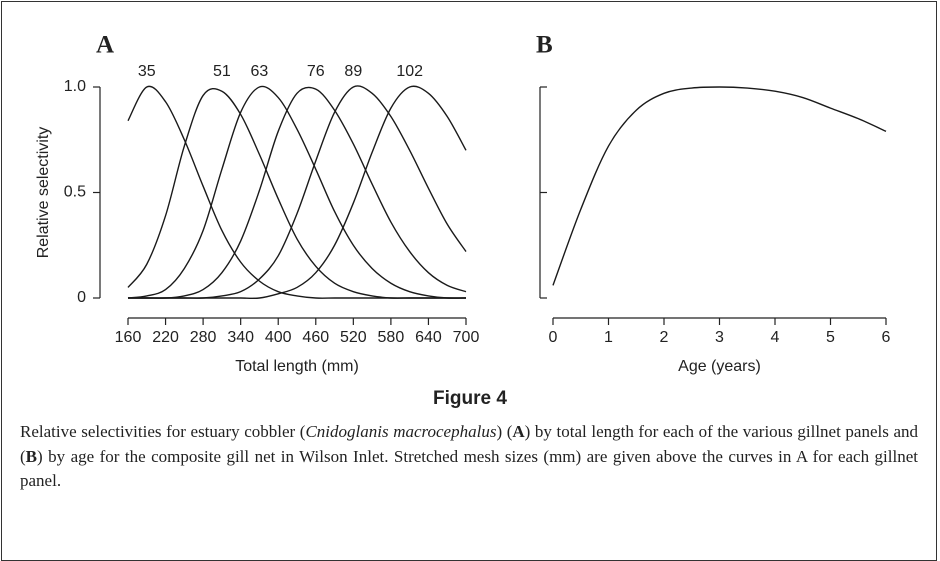  Describe the element at coordinates (128, 337) in the screenshot. I see `x-tick-label: 160` at that location.